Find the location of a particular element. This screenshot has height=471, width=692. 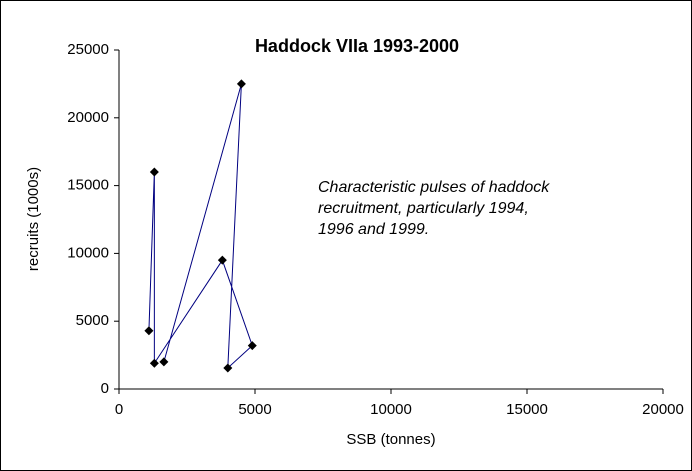

annotation: recruitment, particularly 1994, is located at coordinates (423, 208).